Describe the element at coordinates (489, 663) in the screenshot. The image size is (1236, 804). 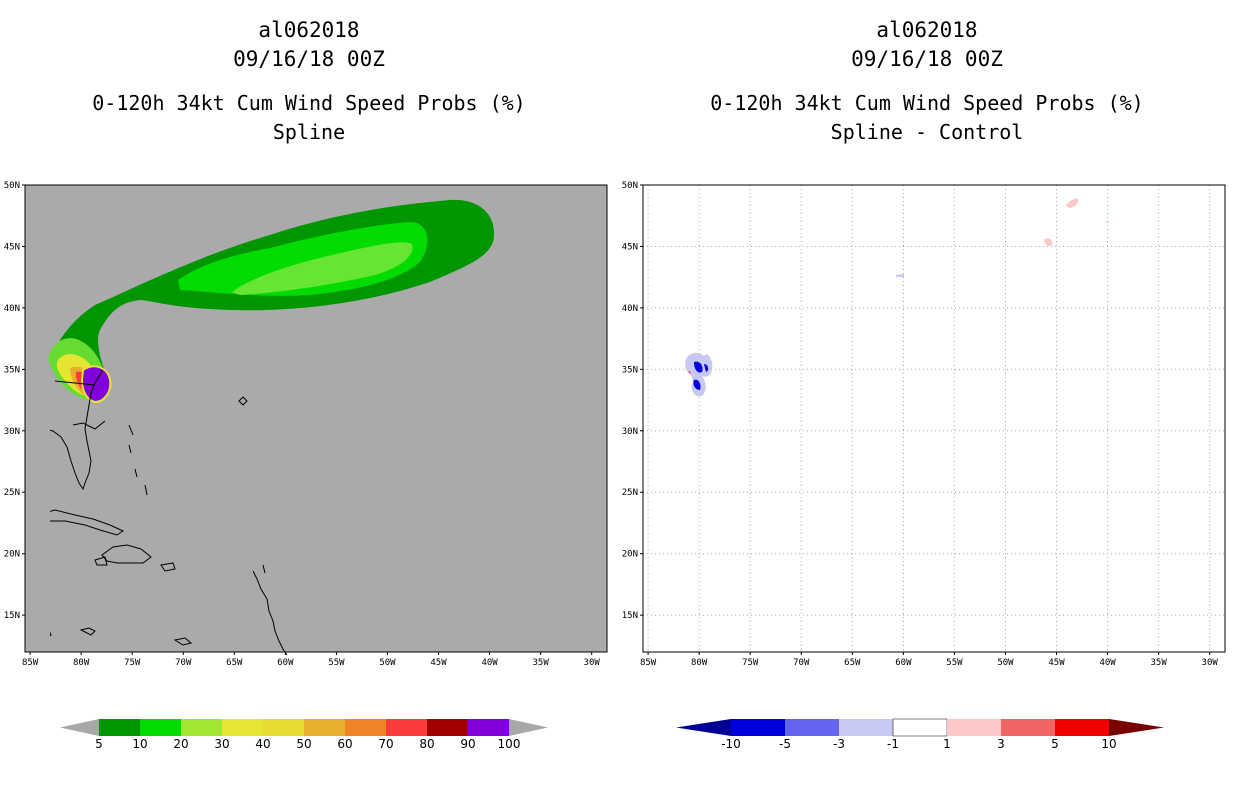
I see `x-tick-label: 40W` at that location.